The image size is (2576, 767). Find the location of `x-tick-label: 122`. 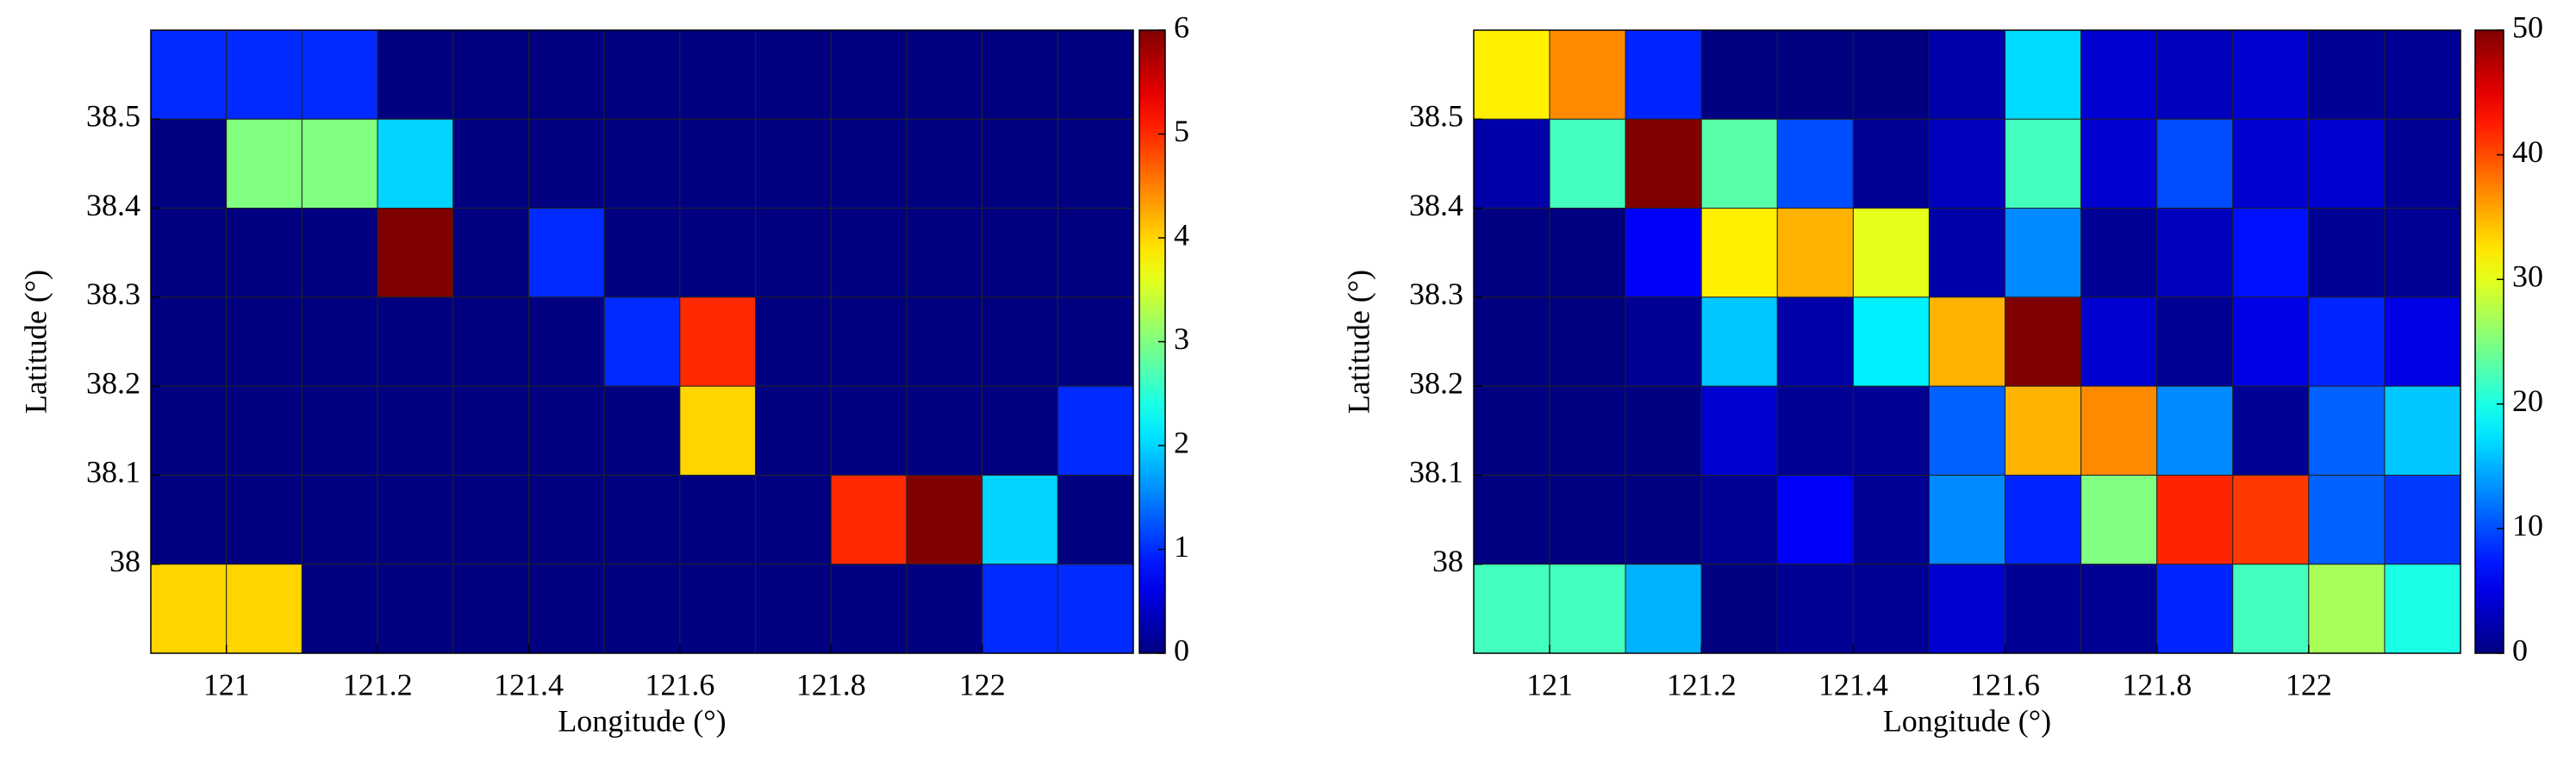

x-tick-label: 122 is located at coordinates (982, 684).